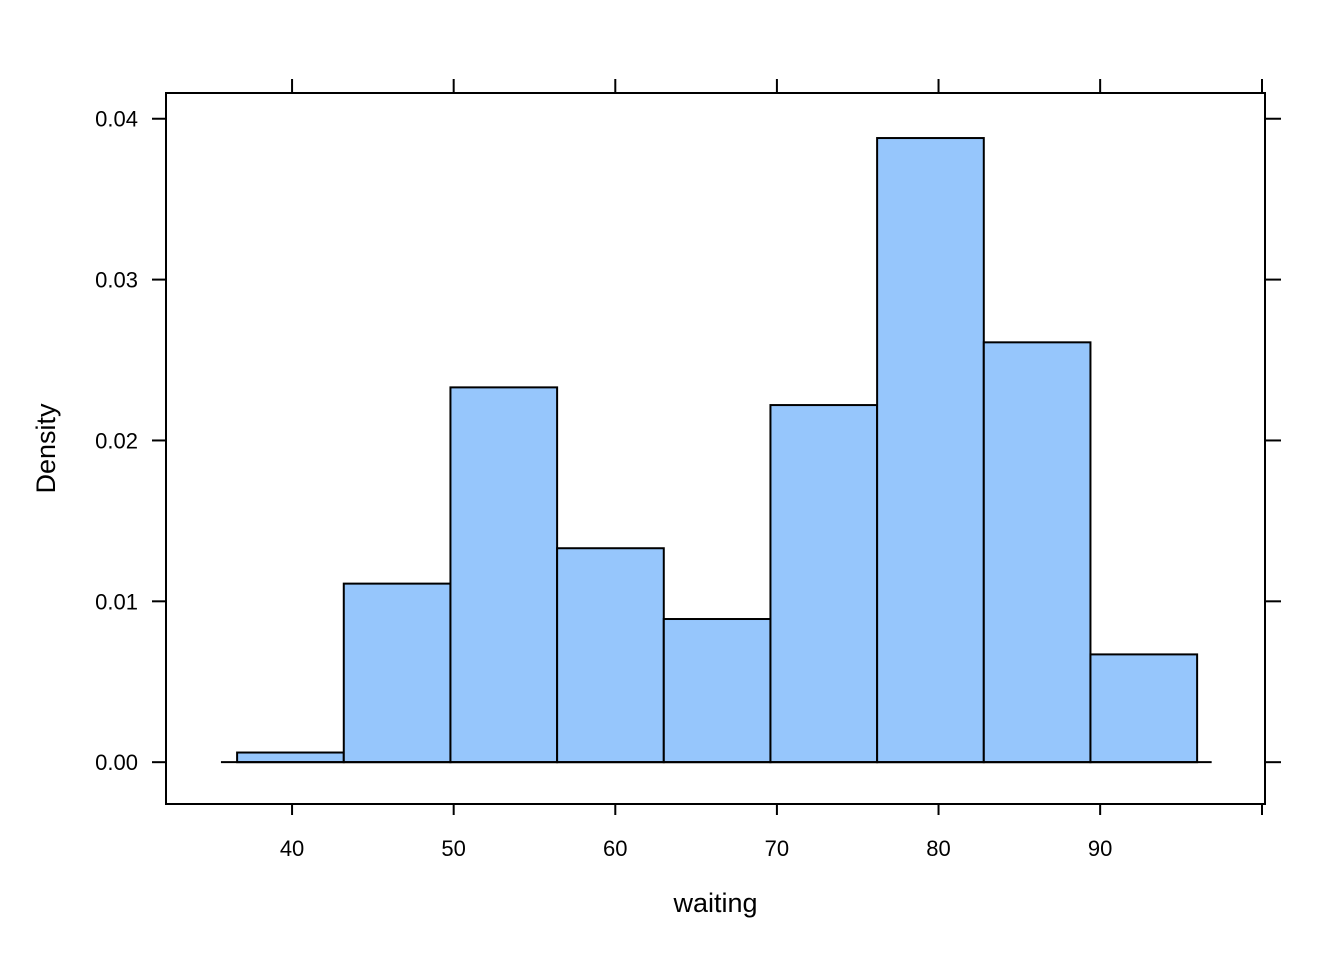  I want to click on x-axis-title: waiting, so click(714, 903).